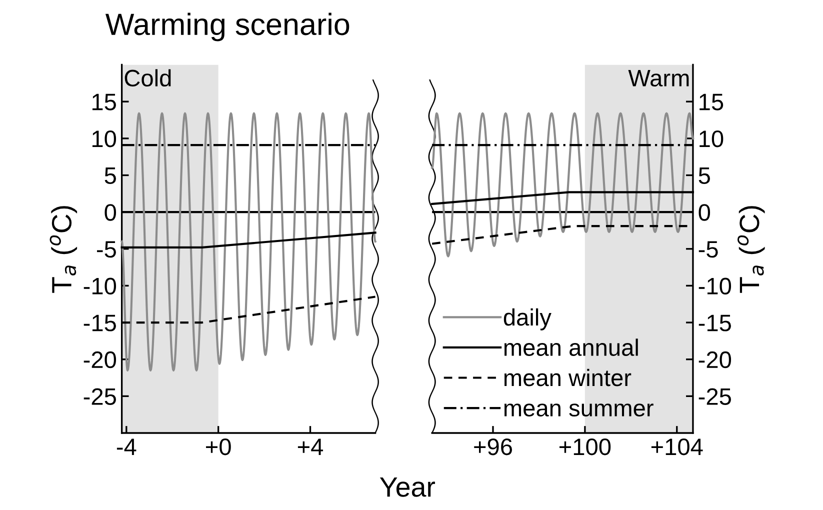  What do you see at coordinates (712, 102) in the screenshot?
I see `y2-tick-label: 15` at bounding box center [712, 102].